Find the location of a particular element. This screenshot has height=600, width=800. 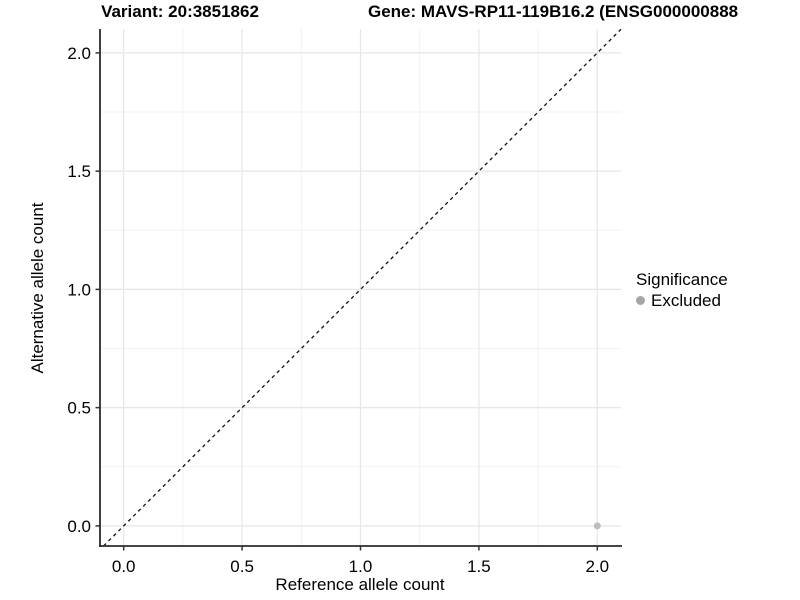

legend-title: Significance is located at coordinates (682, 279).